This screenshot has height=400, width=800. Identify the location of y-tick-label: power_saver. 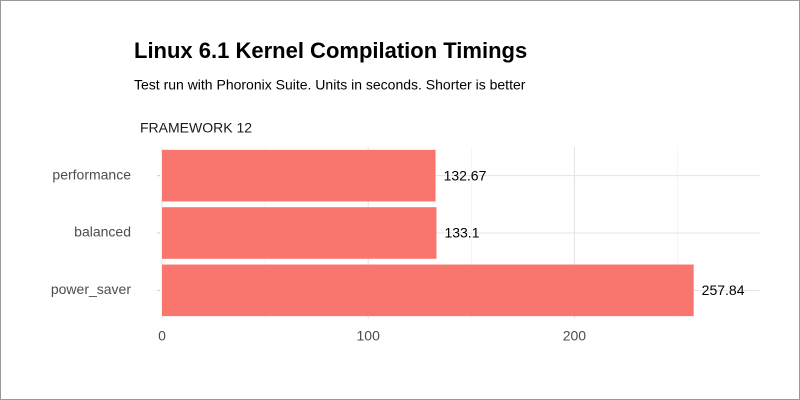
(91, 289).